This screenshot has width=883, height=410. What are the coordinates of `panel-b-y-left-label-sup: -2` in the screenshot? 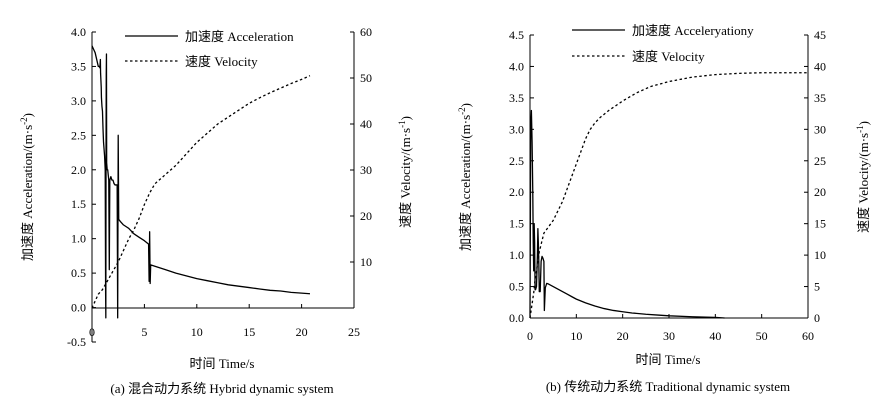 It's located at (462, 111).